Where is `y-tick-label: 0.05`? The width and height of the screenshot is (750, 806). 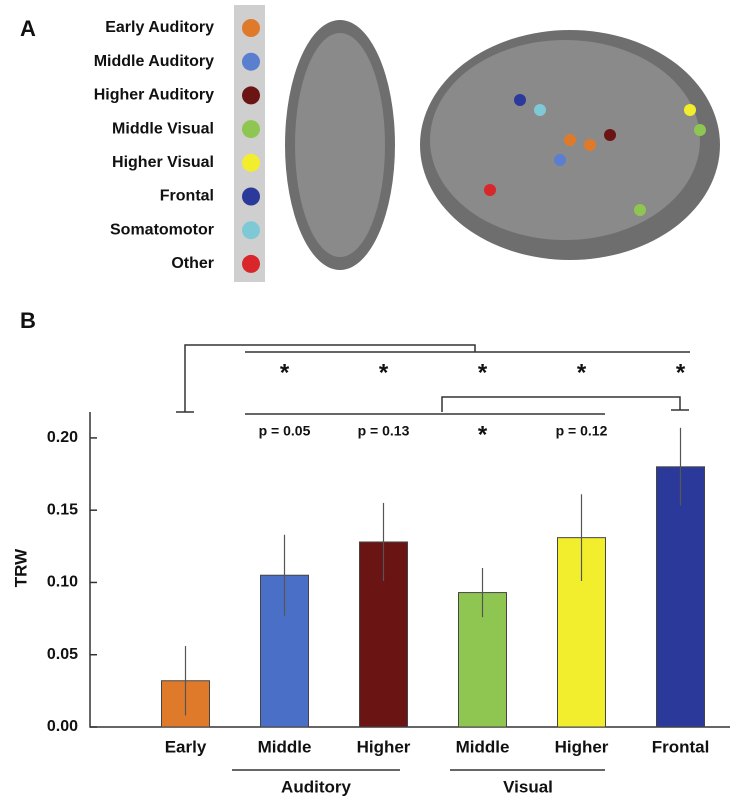
y-tick-label: 0.05 is located at coordinates (62, 654).